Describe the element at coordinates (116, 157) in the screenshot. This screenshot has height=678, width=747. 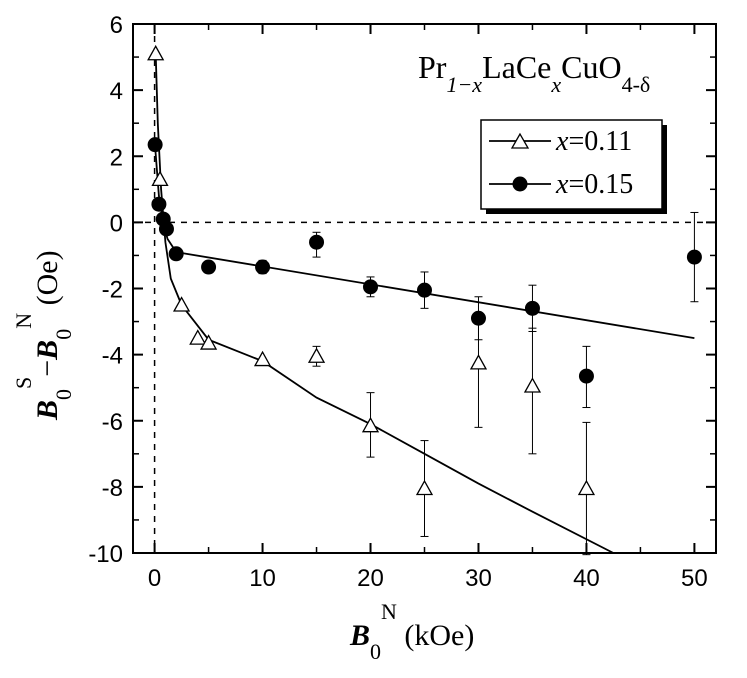
I see `y-tick-label: 2` at that location.